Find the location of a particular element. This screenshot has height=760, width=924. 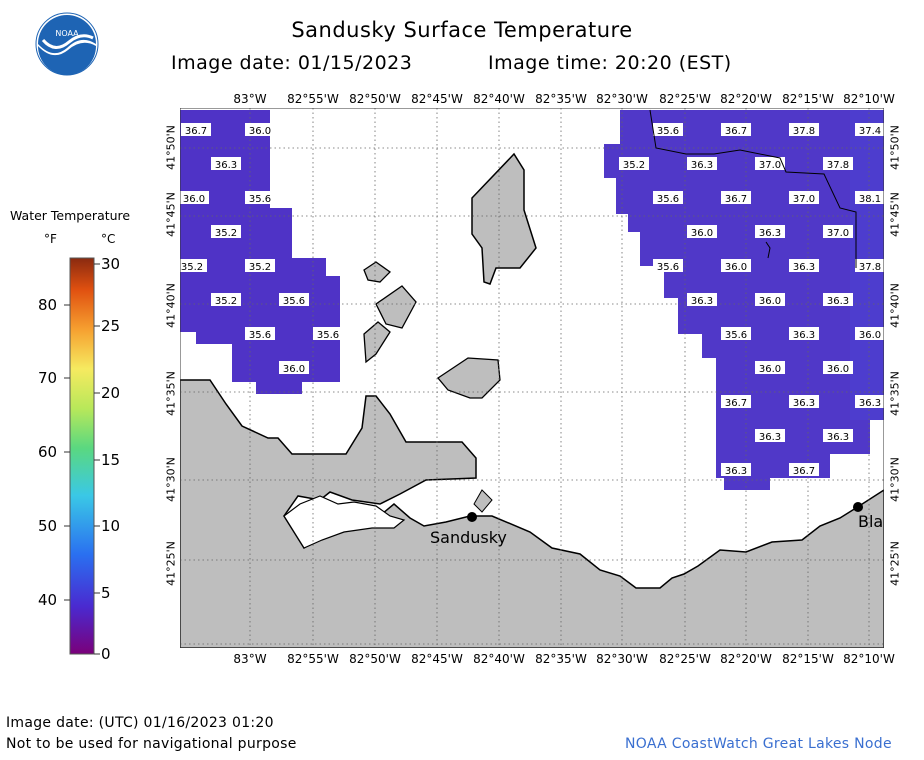

temperature-label: 38.1 is located at coordinates (869, 198).